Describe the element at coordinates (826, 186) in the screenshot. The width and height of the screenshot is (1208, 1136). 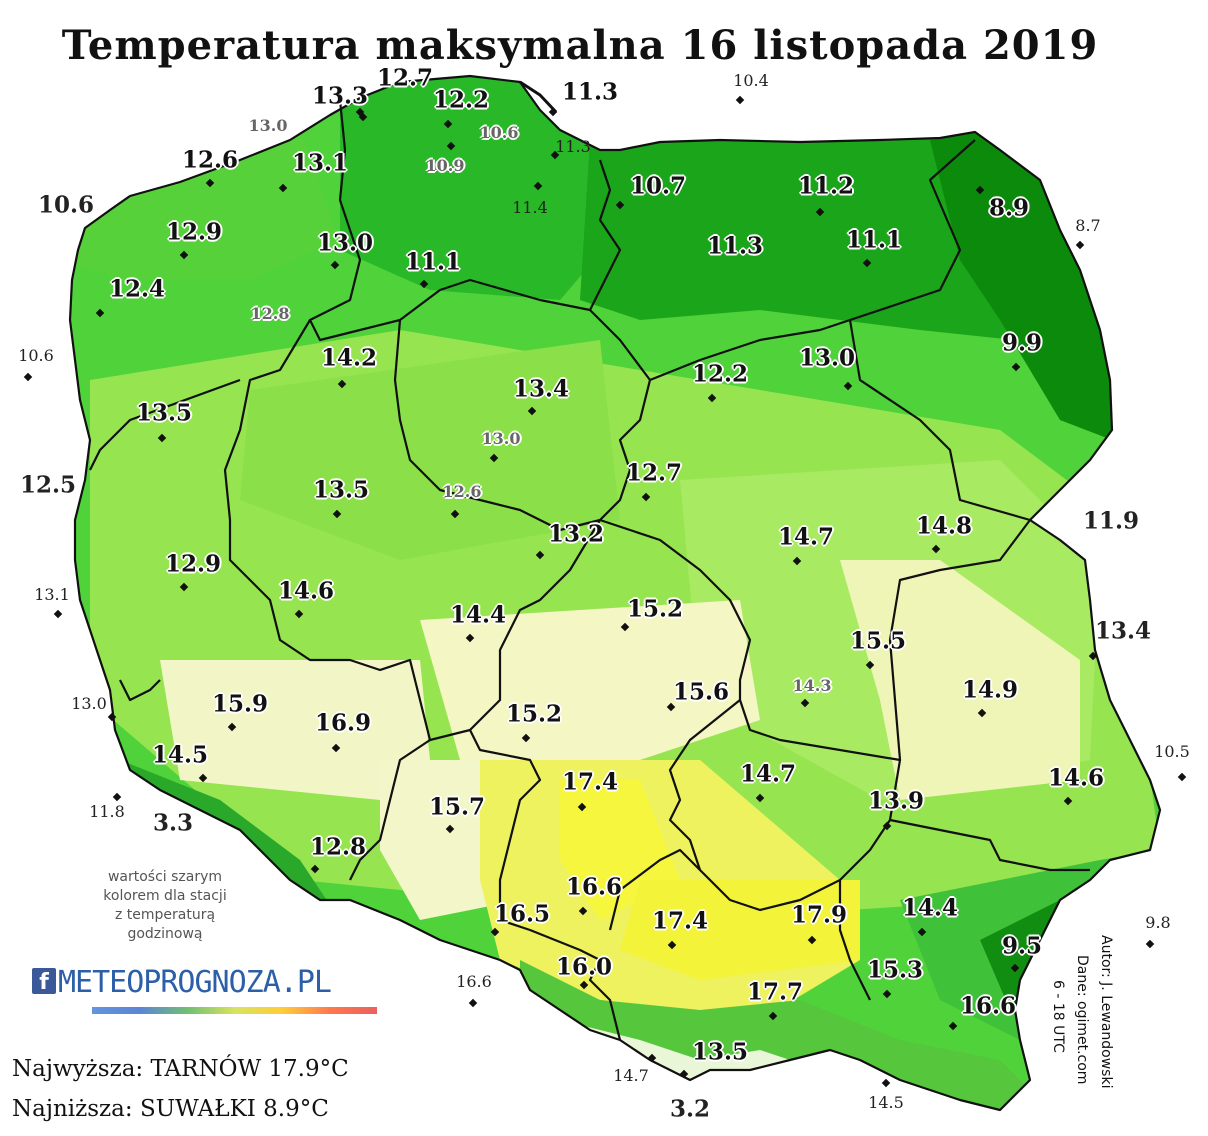
I see `station-temperature-label: 11.2` at that location.